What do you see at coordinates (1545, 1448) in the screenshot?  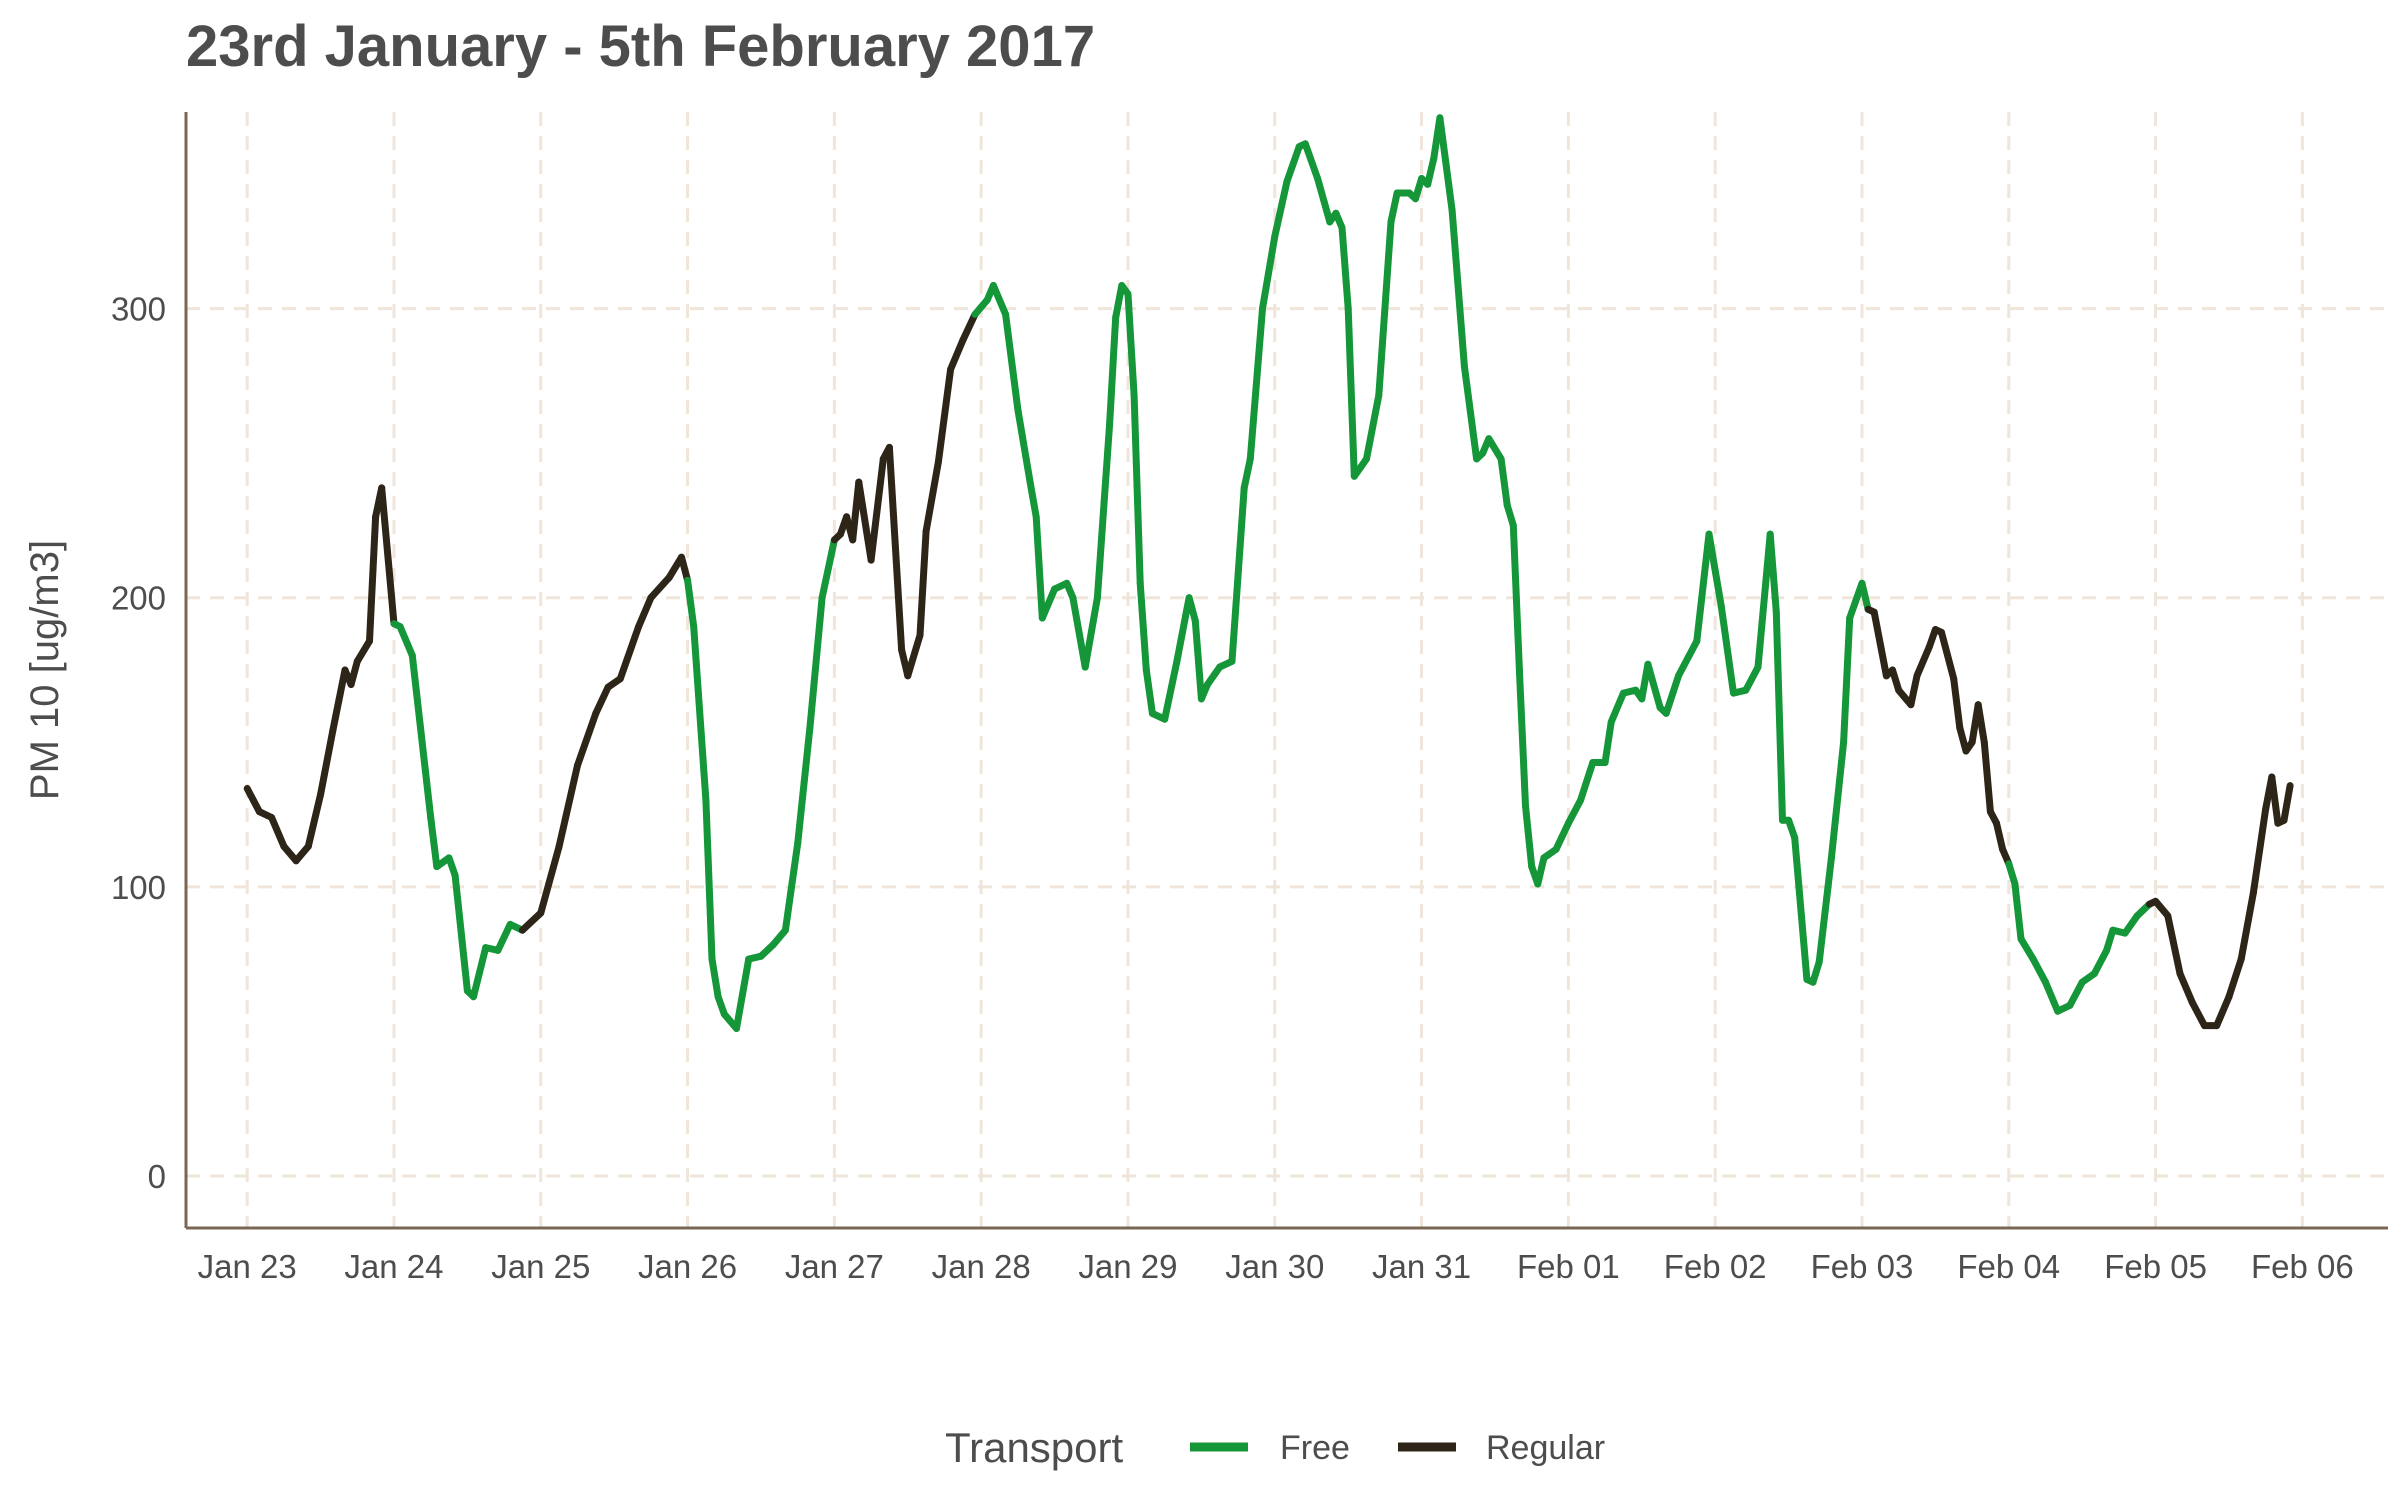 I see `legend-label-regular: Regular` at bounding box center [1545, 1448].